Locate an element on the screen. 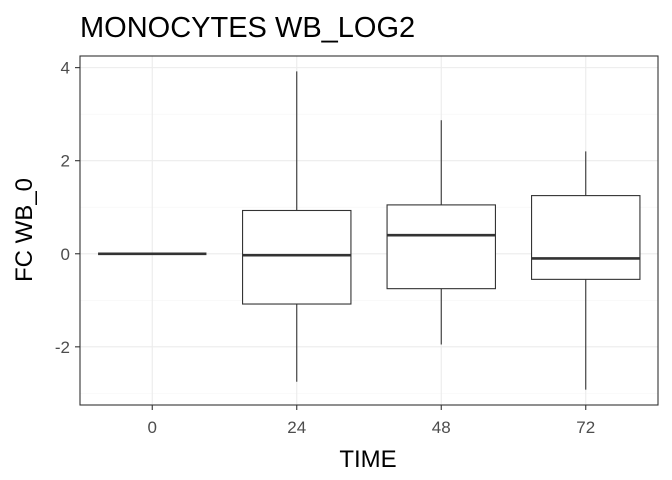 Image resolution: width=672 pixels, height=480 pixels. x-tick-label: 0 is located at coordinates (152, 427).